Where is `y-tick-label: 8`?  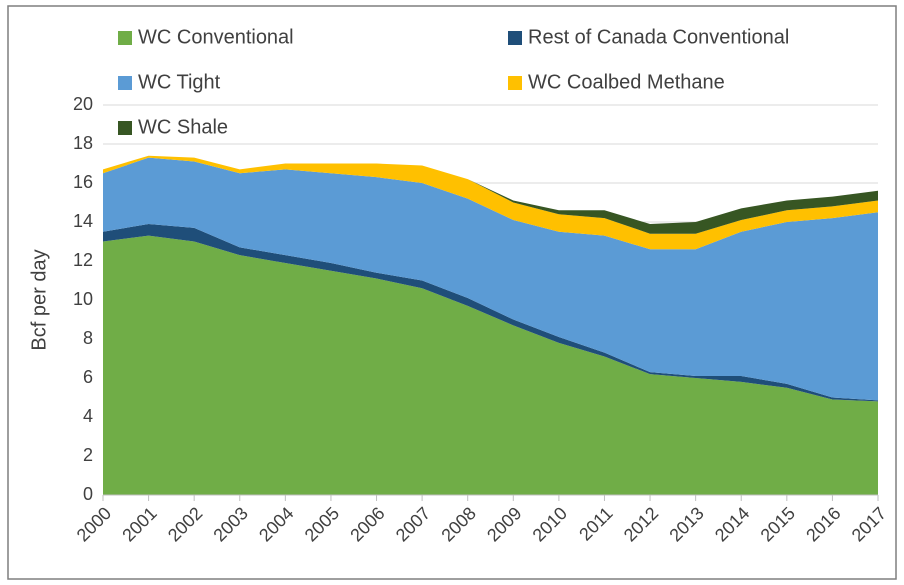 y-tick-label: 8 is located at coordinates (88, 338).